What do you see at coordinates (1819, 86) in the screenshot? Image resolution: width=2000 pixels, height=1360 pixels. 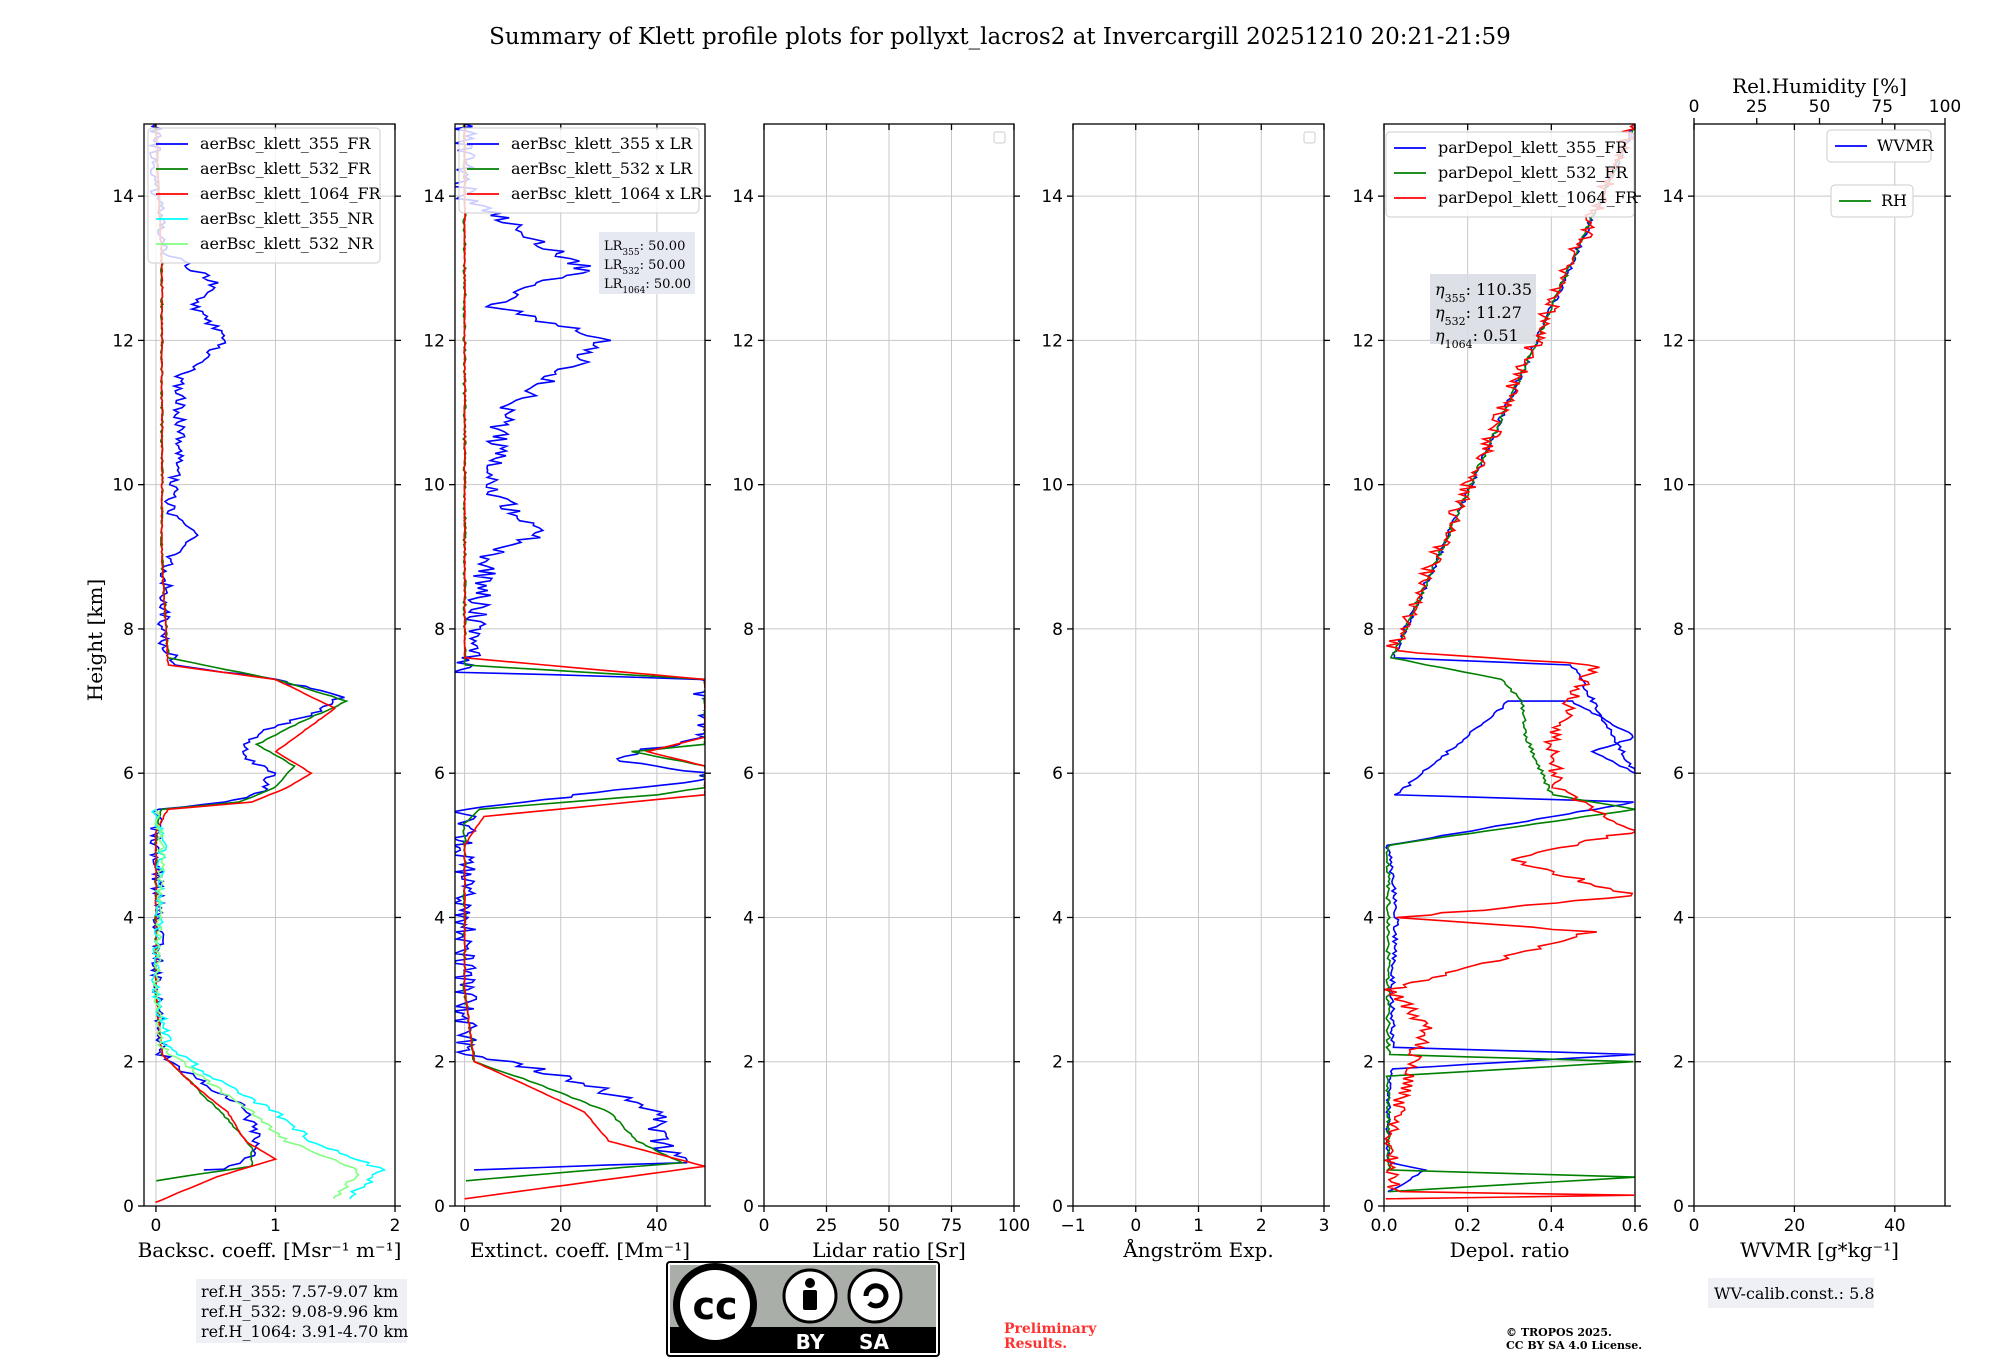 I see `top-x-axis-label: Rel.Humidity [%]` at bounding box center [1819, 86].